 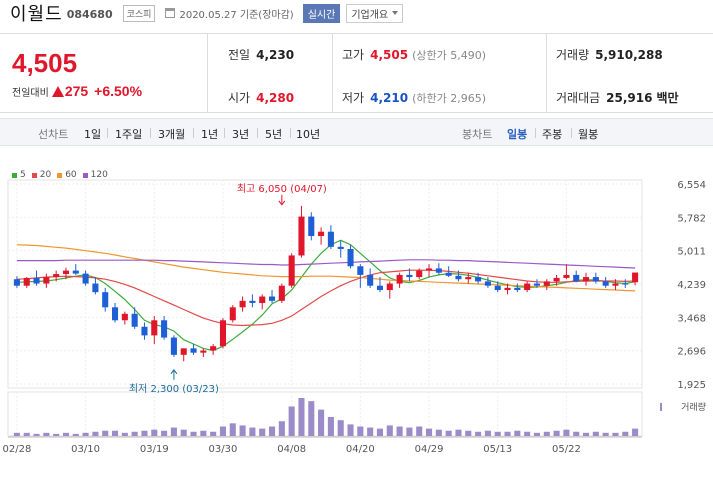 I want to click on market-badge: 코스피, so click(x=139, y=13).